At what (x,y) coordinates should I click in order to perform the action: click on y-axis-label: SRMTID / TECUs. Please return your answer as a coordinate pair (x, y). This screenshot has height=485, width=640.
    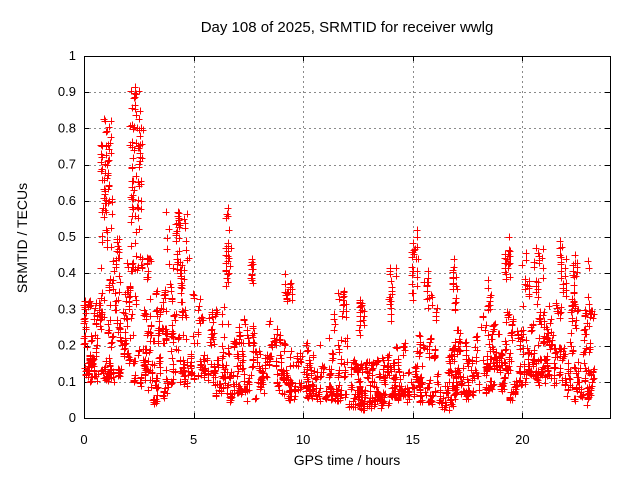
    Looking at the image, I should click on (22, 238).